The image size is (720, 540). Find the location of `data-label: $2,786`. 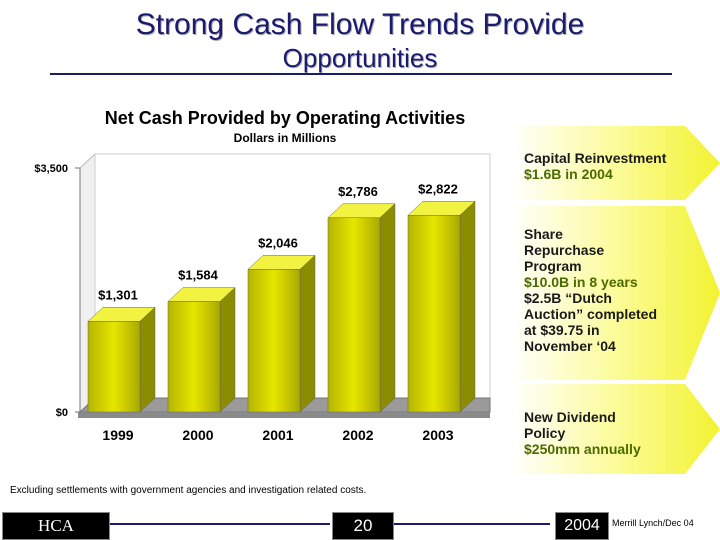

data-label: $2,786 is located at coordinates (358, 191).